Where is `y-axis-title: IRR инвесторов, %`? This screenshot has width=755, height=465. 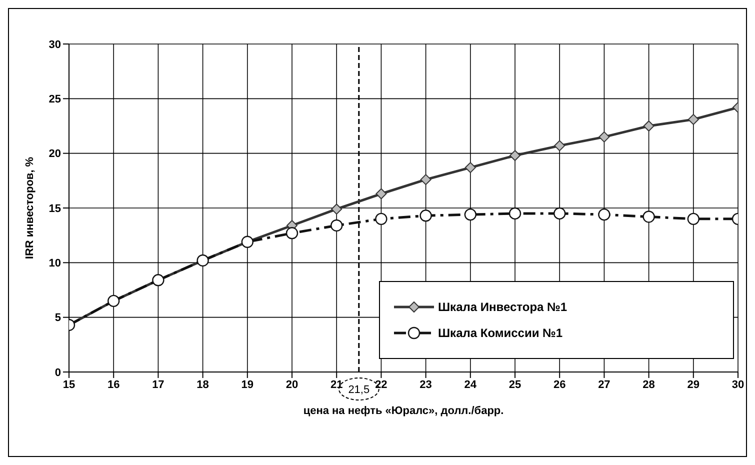 y-axis-title: IRR инвесторов, % is located at coordinates (30, 208).